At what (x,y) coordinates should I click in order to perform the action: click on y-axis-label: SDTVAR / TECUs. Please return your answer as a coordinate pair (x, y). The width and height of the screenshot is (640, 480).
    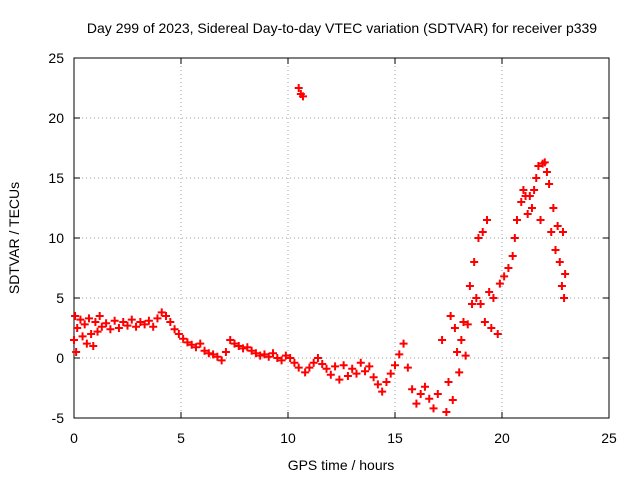
    Looking at the image, I should click on (14, 238).